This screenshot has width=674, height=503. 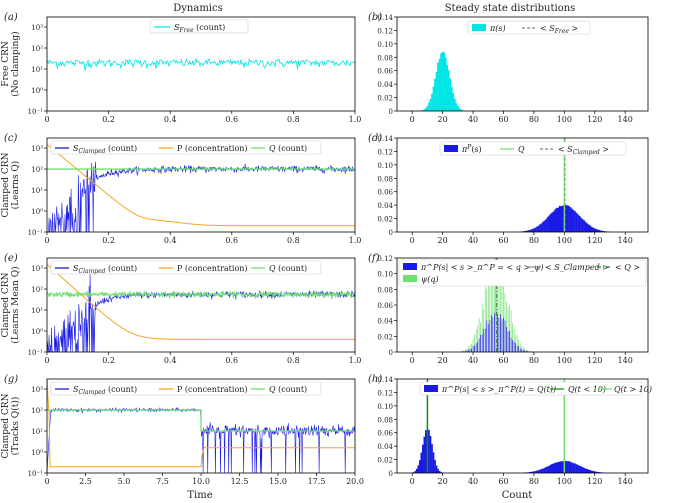 What do you see at coordinates (36, 474) in the screenshot?
I see `y-tick-label-g-0: 10⁻¹` at bounding box center [36, 474].